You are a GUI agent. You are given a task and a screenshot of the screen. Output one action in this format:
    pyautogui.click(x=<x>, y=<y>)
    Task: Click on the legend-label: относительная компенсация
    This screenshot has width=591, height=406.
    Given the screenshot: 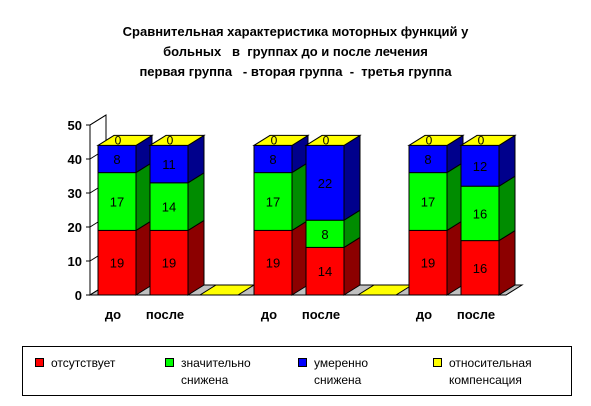 What is the action you would take?
    pyautogui.click(x=490, y=371)
    